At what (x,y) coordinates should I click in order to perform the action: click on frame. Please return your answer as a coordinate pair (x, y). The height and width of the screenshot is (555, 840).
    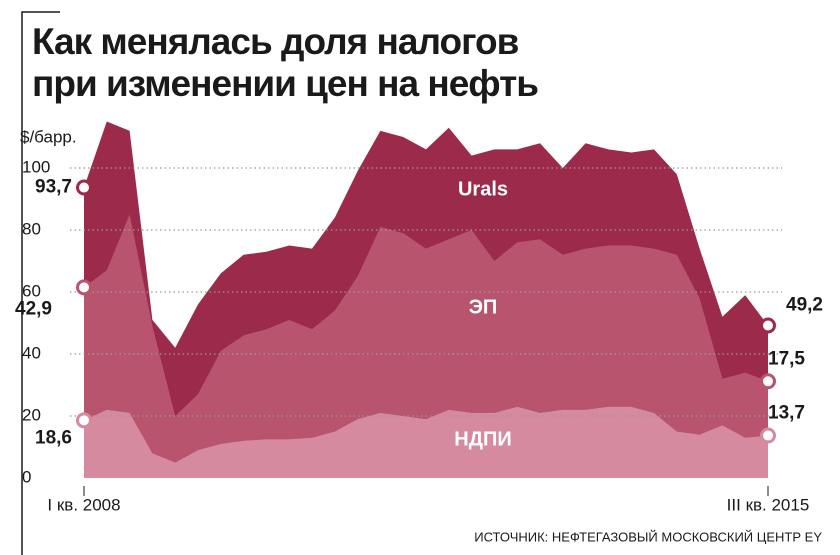
    Looking at the image, I should click on (40, 283).